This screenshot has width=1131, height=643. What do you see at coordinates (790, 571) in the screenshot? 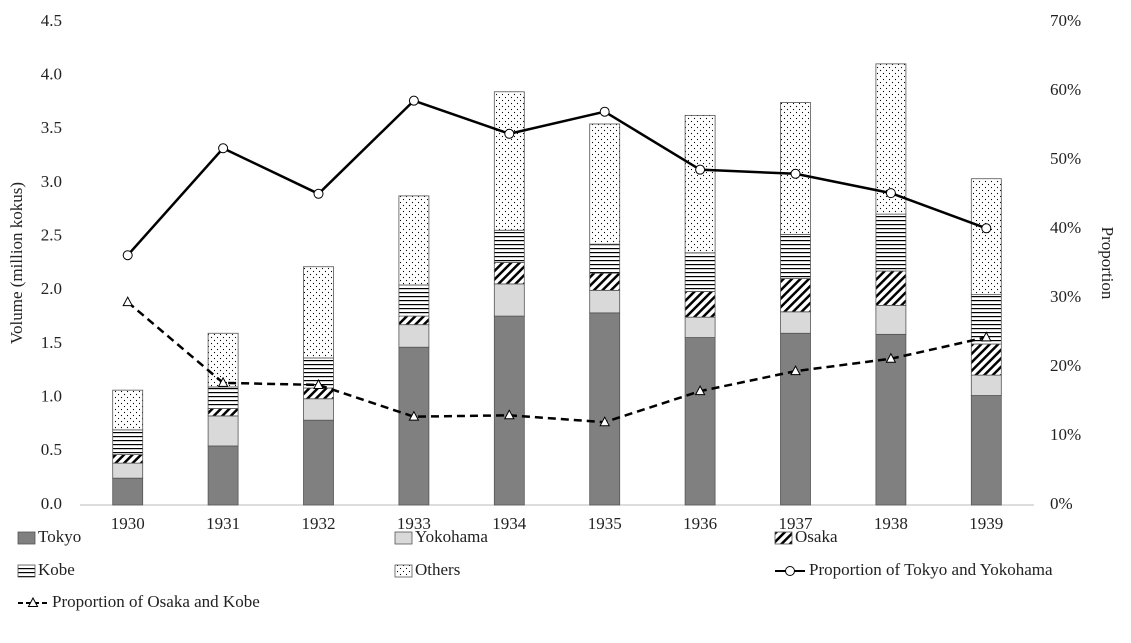
I see `legend-marker` at bounding box center [790, 571].